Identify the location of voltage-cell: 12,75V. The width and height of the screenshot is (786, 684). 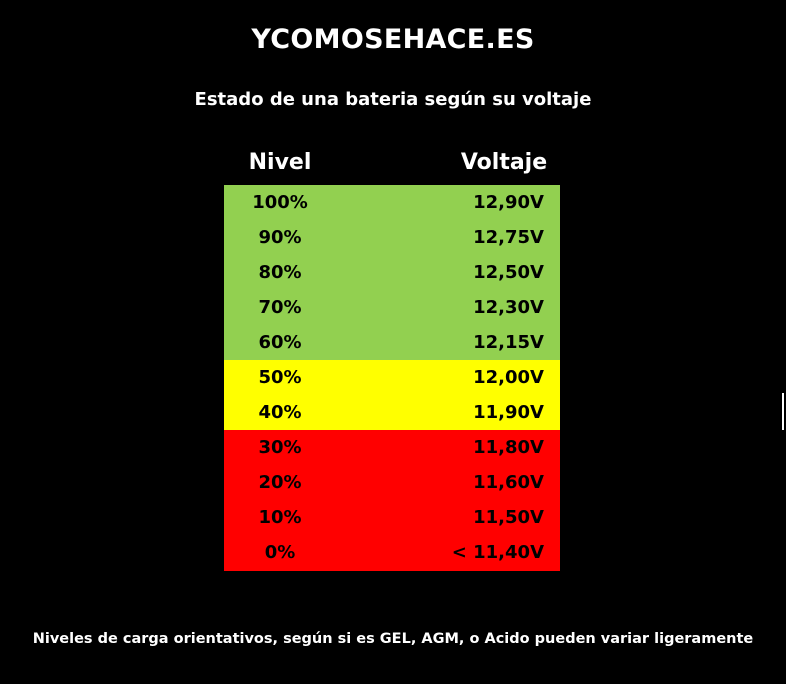
(508, 237).